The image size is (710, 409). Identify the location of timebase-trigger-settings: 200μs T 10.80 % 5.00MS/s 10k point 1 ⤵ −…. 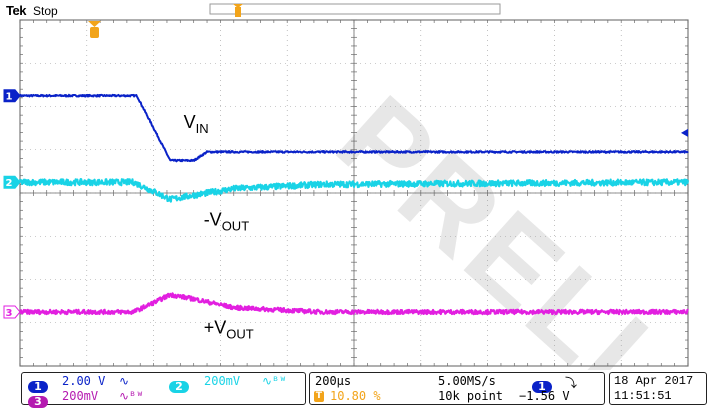
(457, 388).